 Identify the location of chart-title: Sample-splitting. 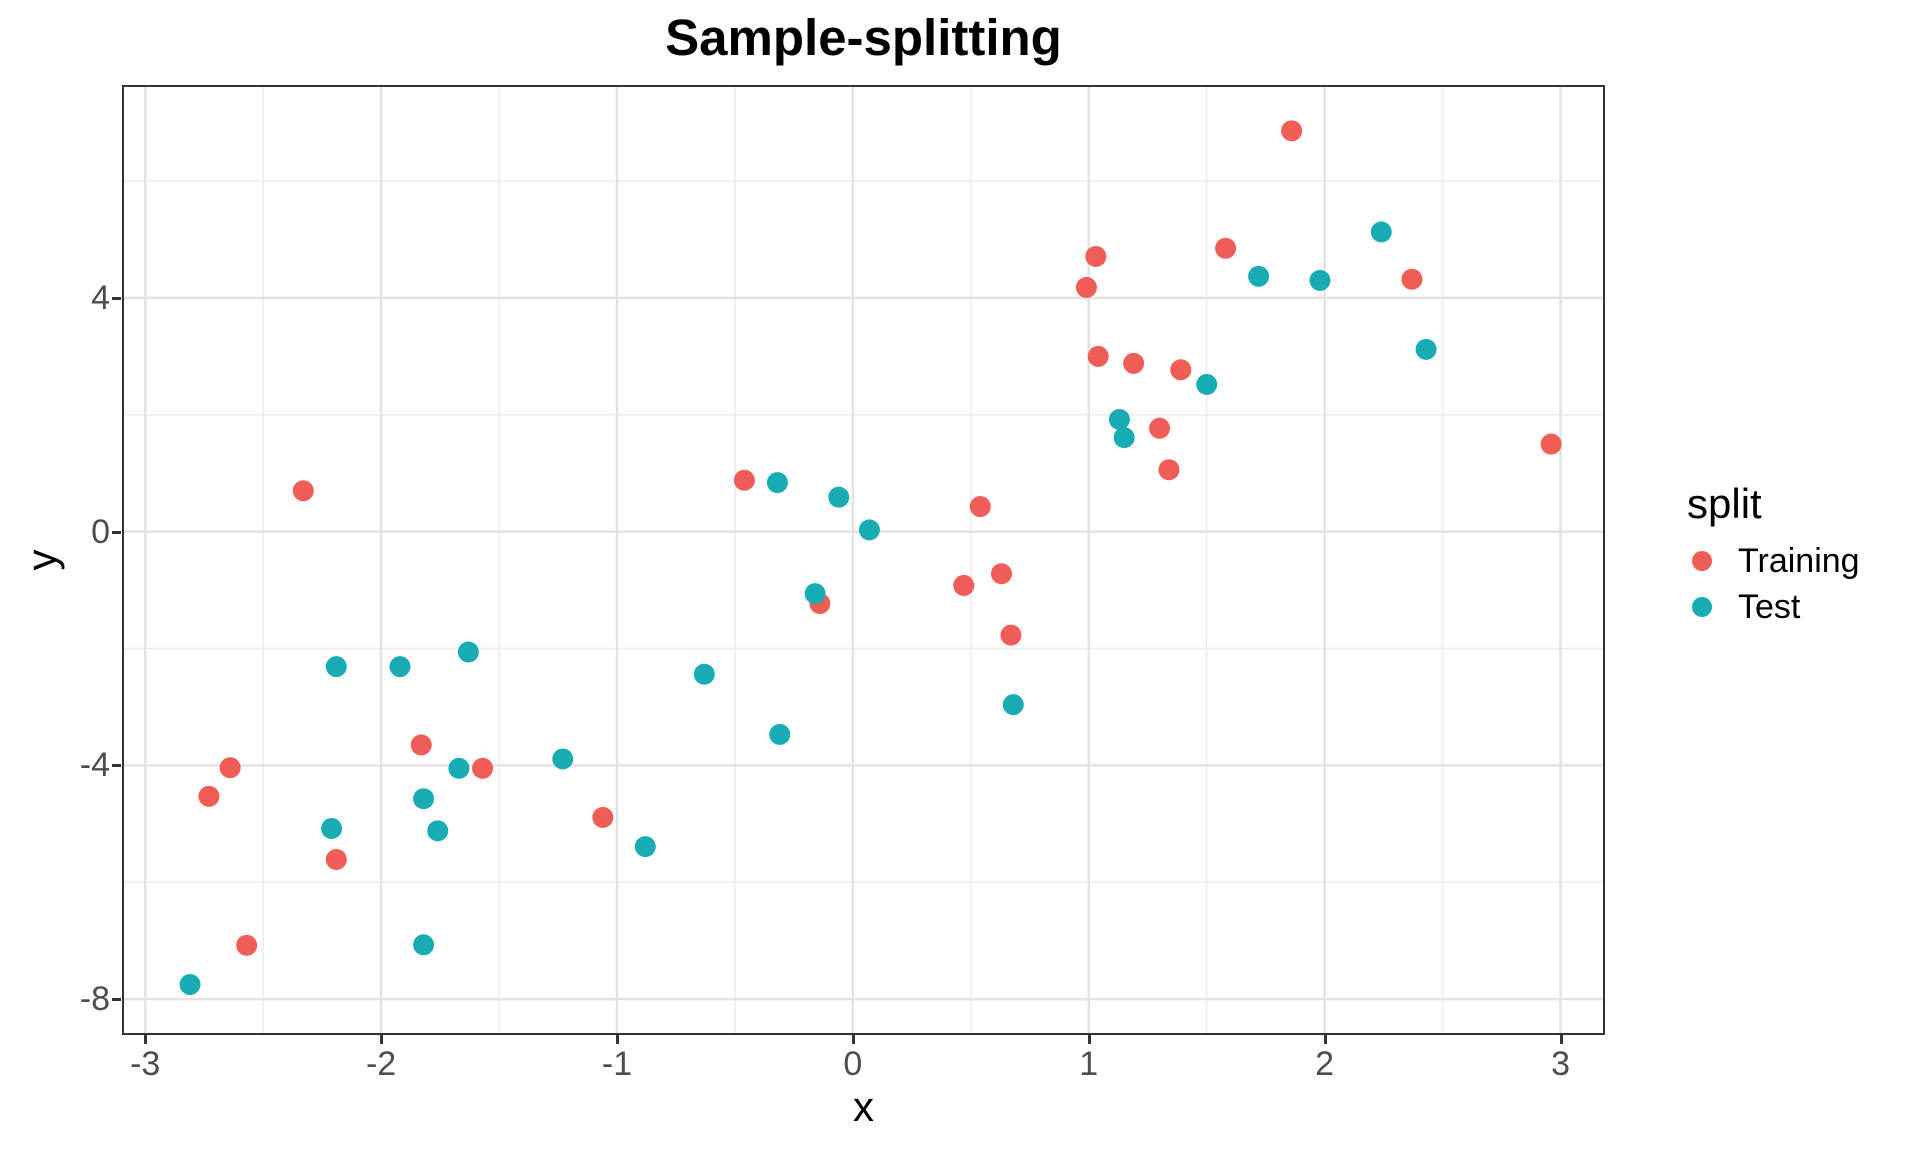
(863, 37).